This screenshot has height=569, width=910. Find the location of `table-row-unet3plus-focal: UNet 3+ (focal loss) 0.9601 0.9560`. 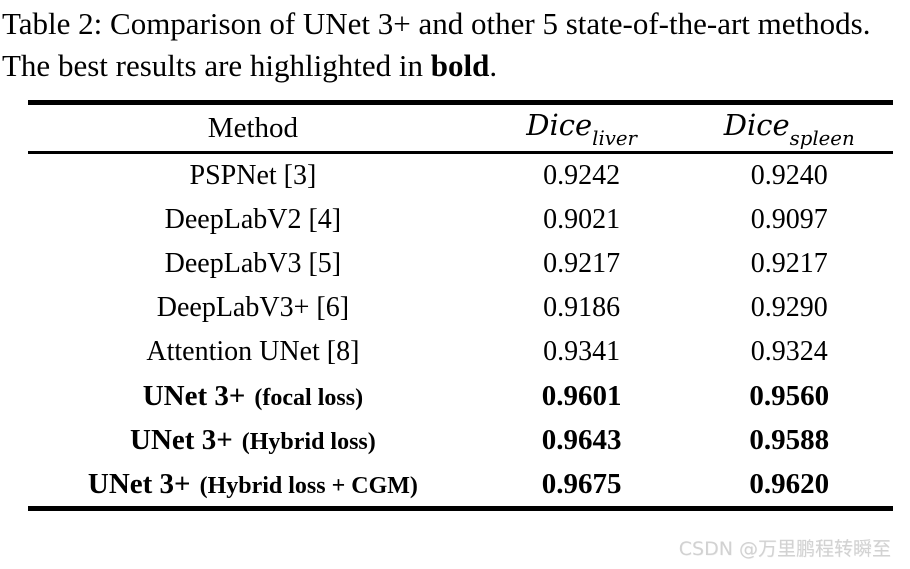

table-row-unet3plus-focal: UNet 3+ (focal loss) 0.9601 0.9560 is located at coordinates (460, 396).